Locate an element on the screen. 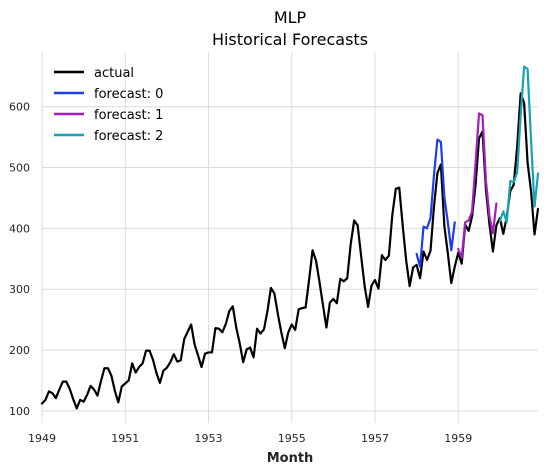 The height and width of the screenshot is (475, 547). legend-label: forecast: 1 is located at coordinates (128, 115).